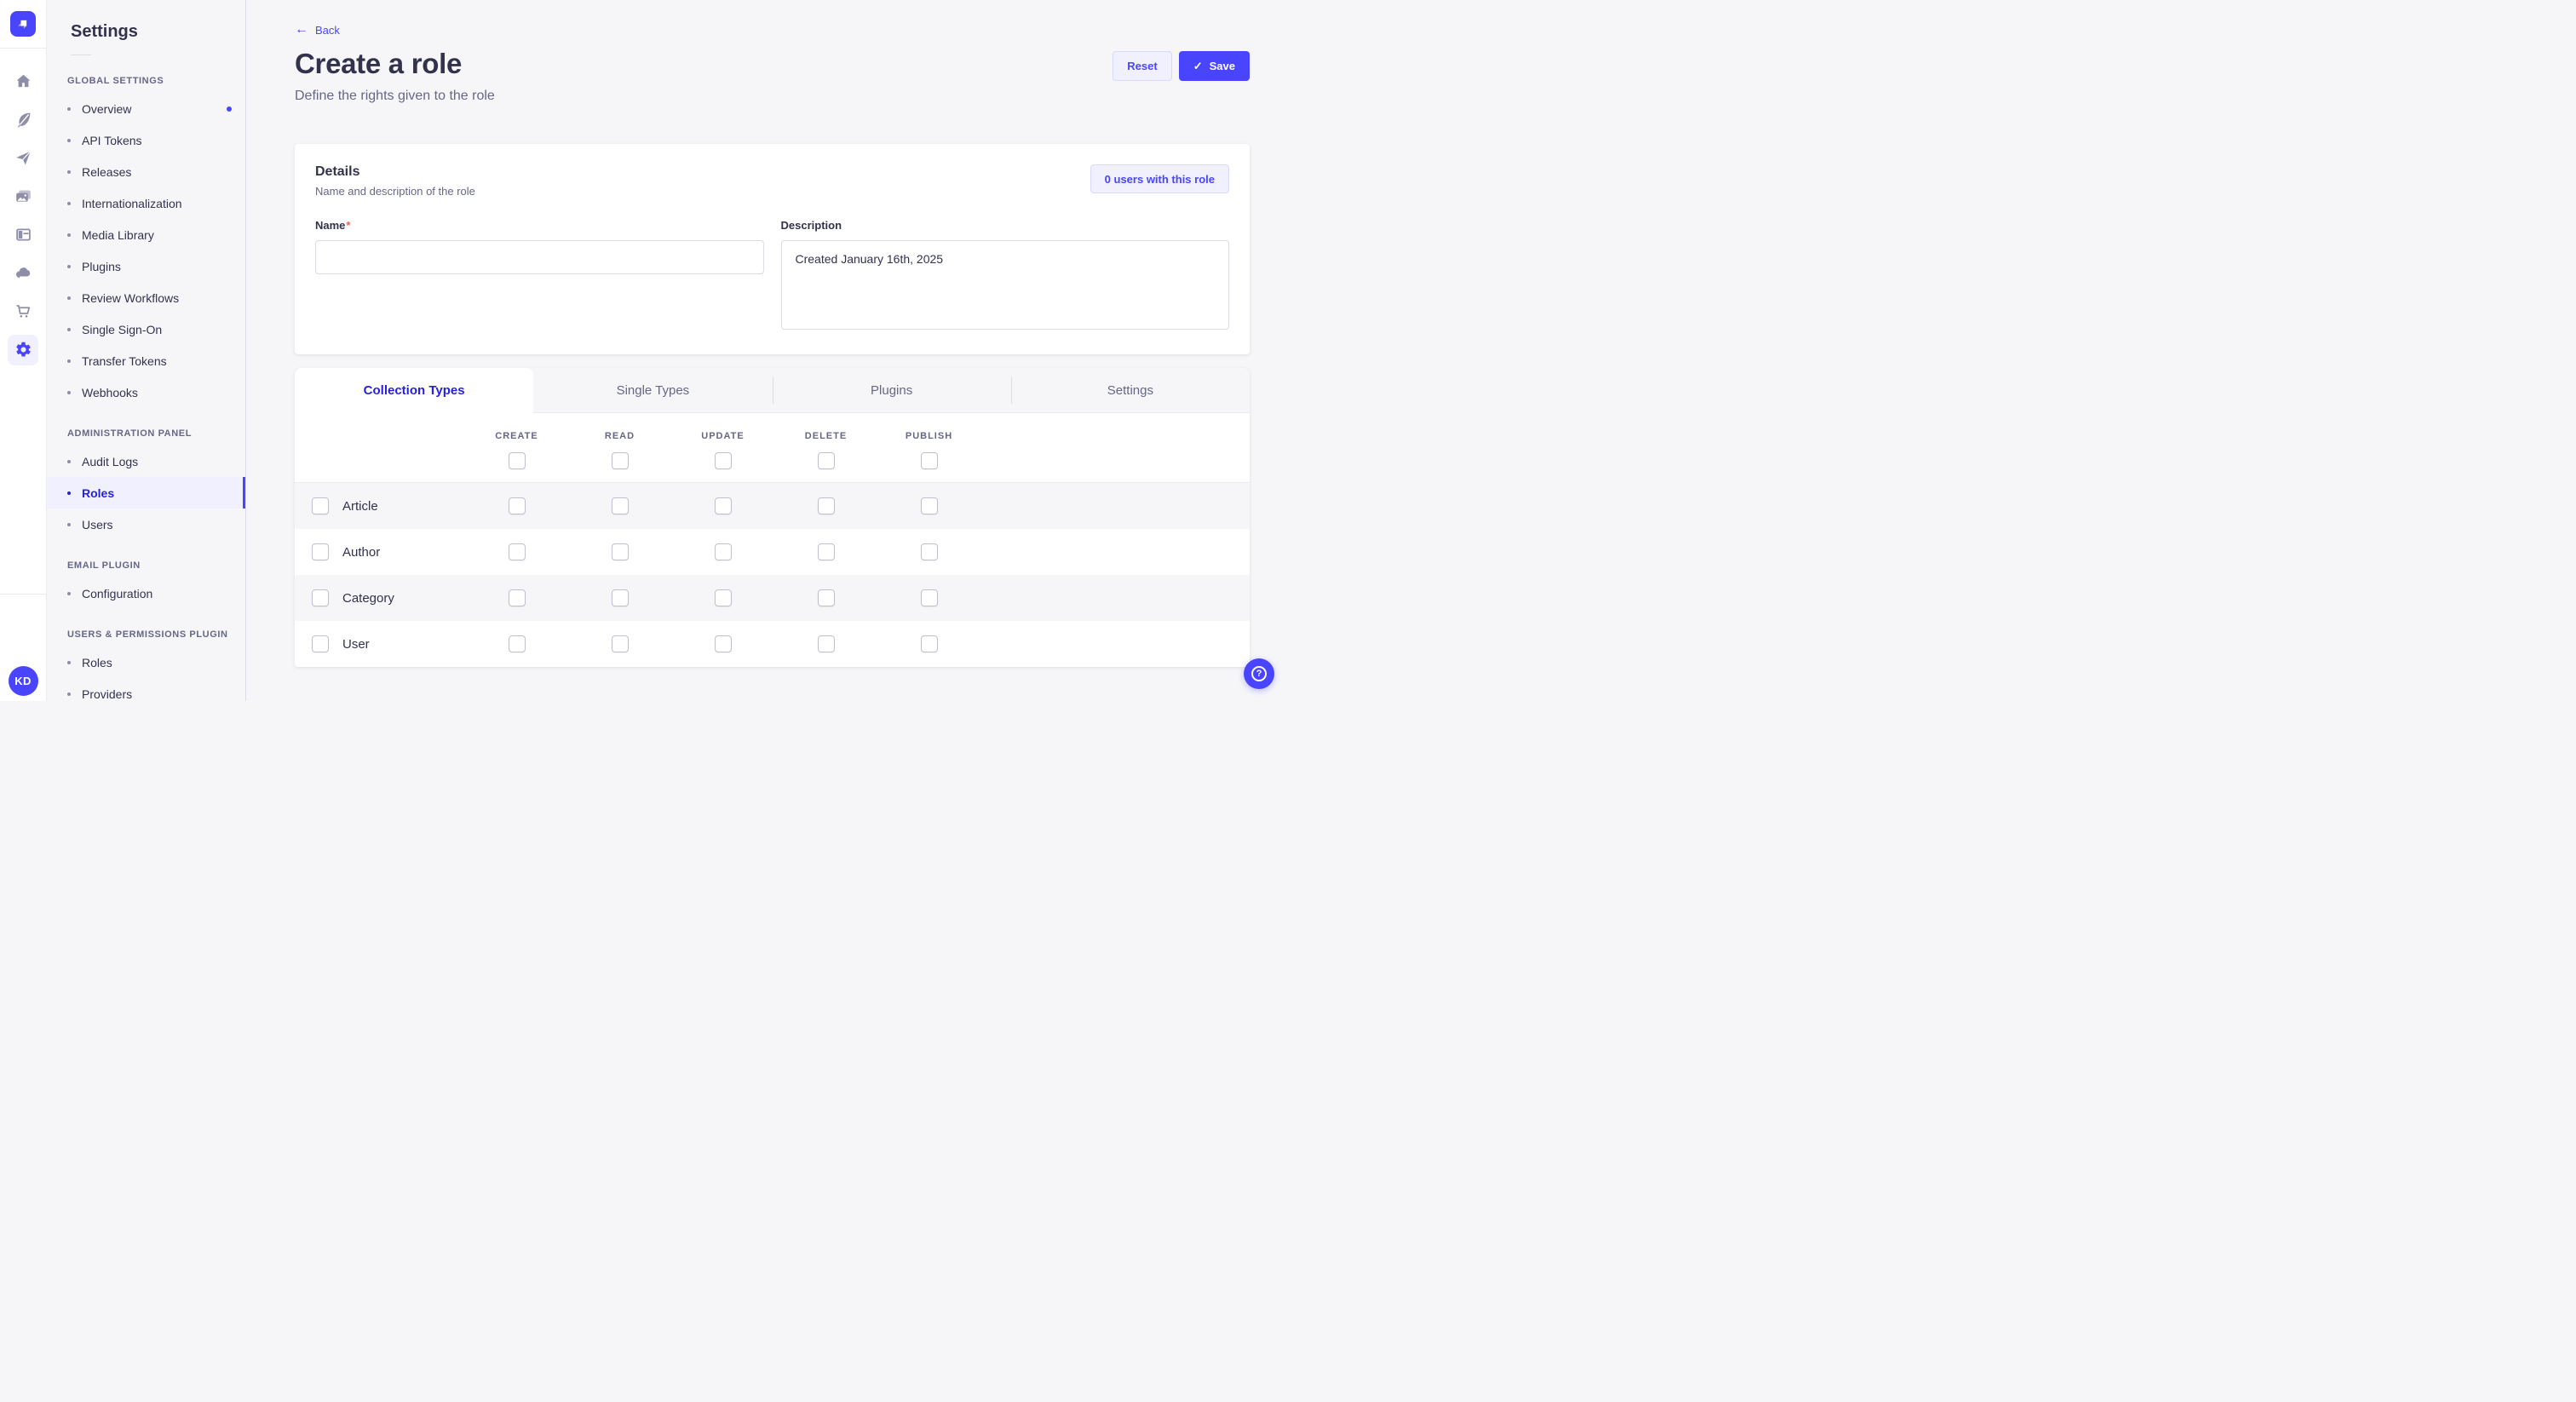 The height and width of the screenshot is (1402, 2576). What do you see at coordinates (929, 551) in the screenshot?
I see `author-publish-checkbox` at bounding box center [929, 551].